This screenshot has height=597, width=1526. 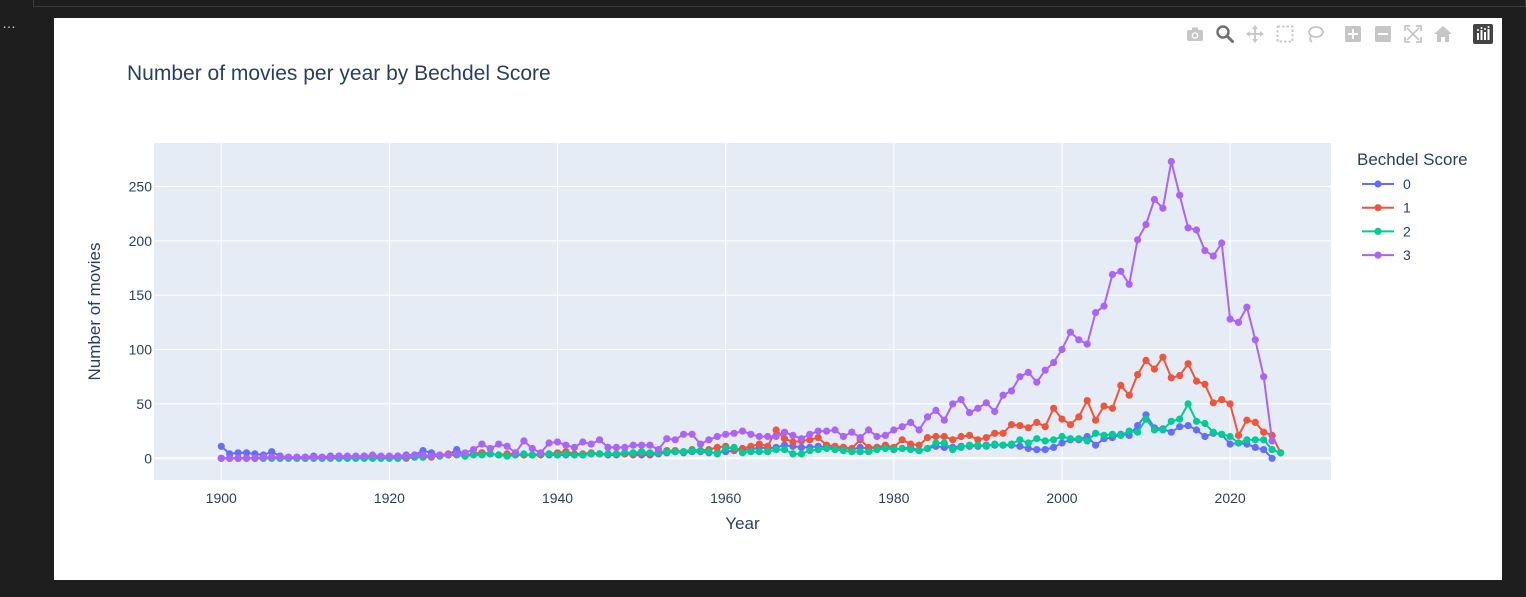 I want to click on legend: Bechdel Score 0 1 2 3, so click(x=1412, y=206).